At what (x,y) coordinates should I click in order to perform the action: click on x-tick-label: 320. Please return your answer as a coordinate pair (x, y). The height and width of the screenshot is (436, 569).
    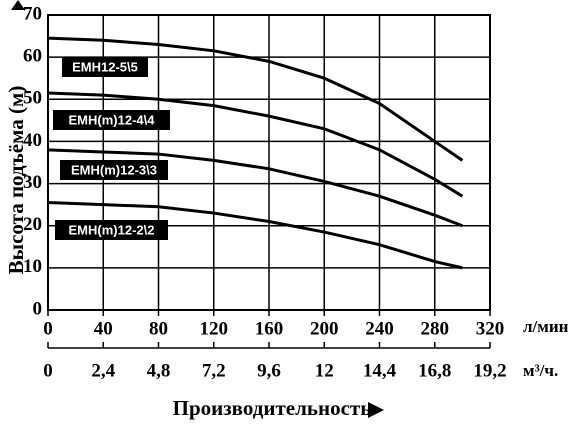
    Looking at the image, I should click on (490, 328).